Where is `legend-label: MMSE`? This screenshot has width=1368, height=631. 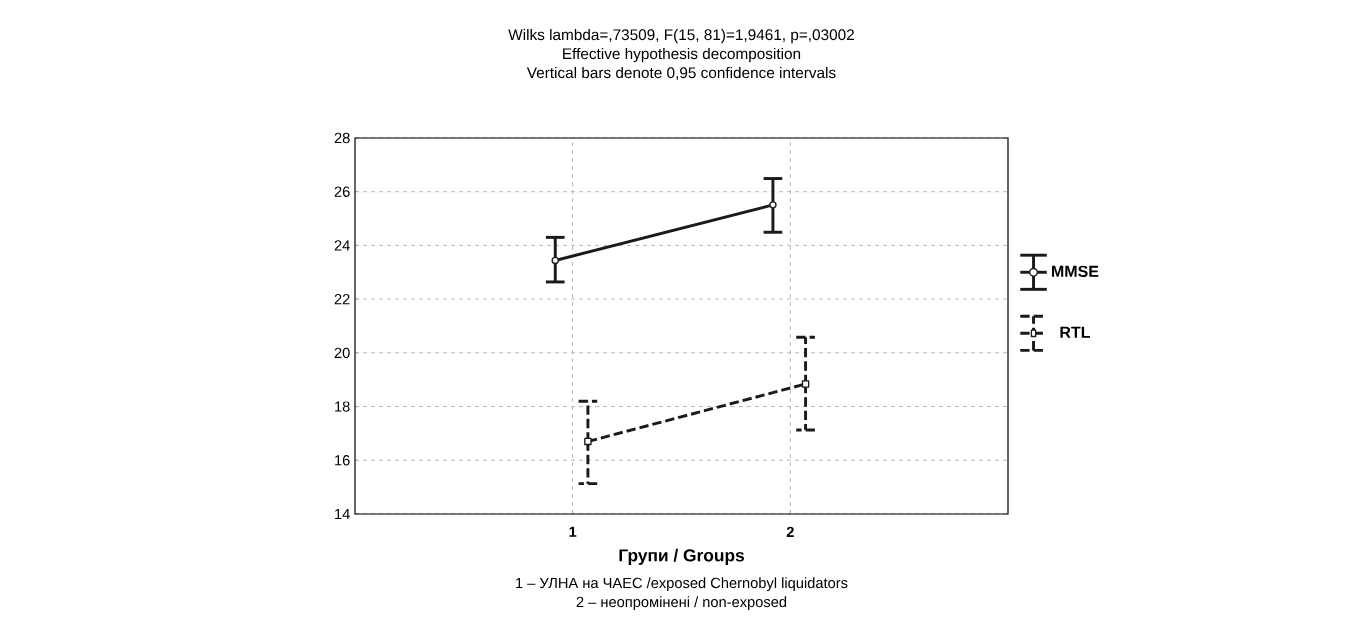 legend-label: MMSE is located at coordinates (1075, 271).